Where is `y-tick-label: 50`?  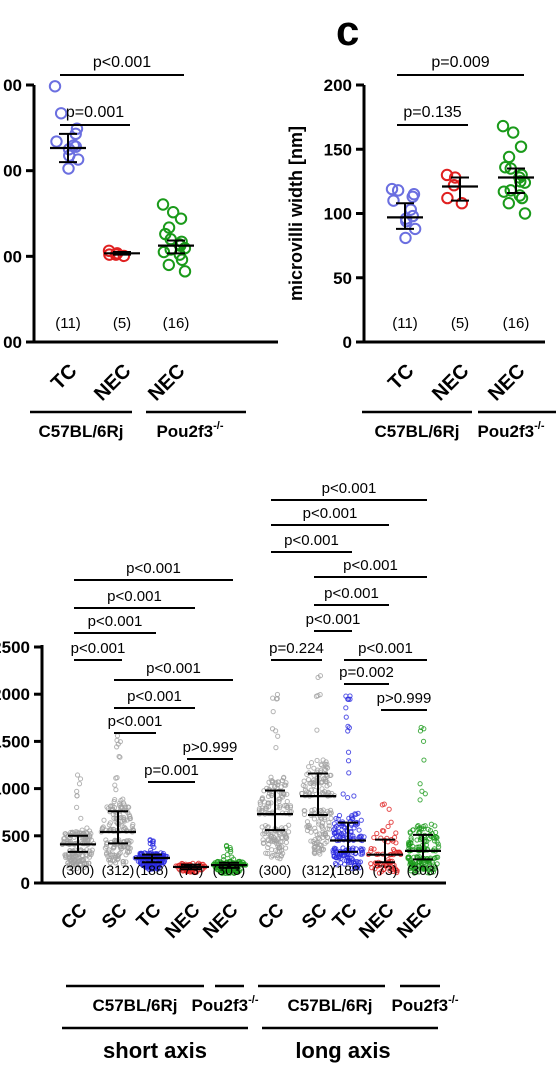
y-tick-label: 50 is located at coordinates (342, 278).